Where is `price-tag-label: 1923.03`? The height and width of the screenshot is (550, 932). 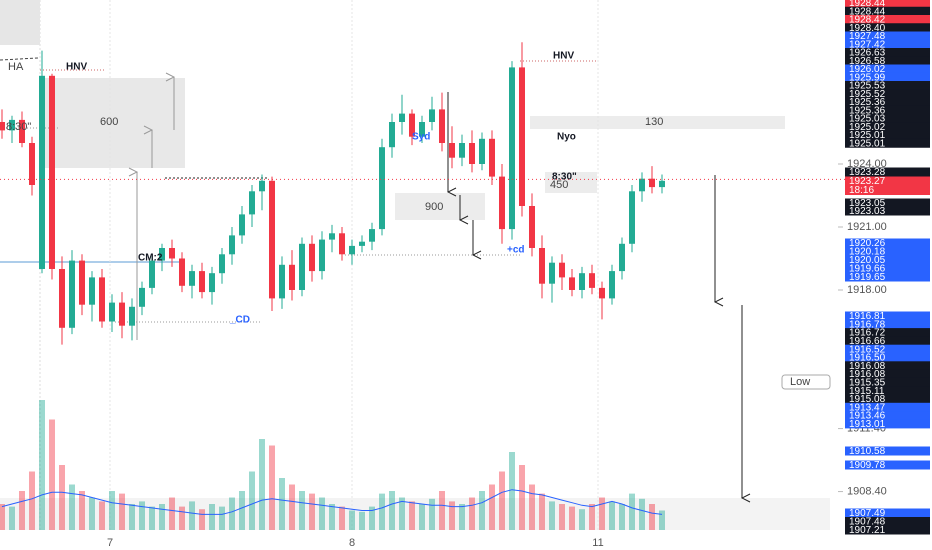 price-tag-label: 1923.03 is located at coordinates (867, 211).